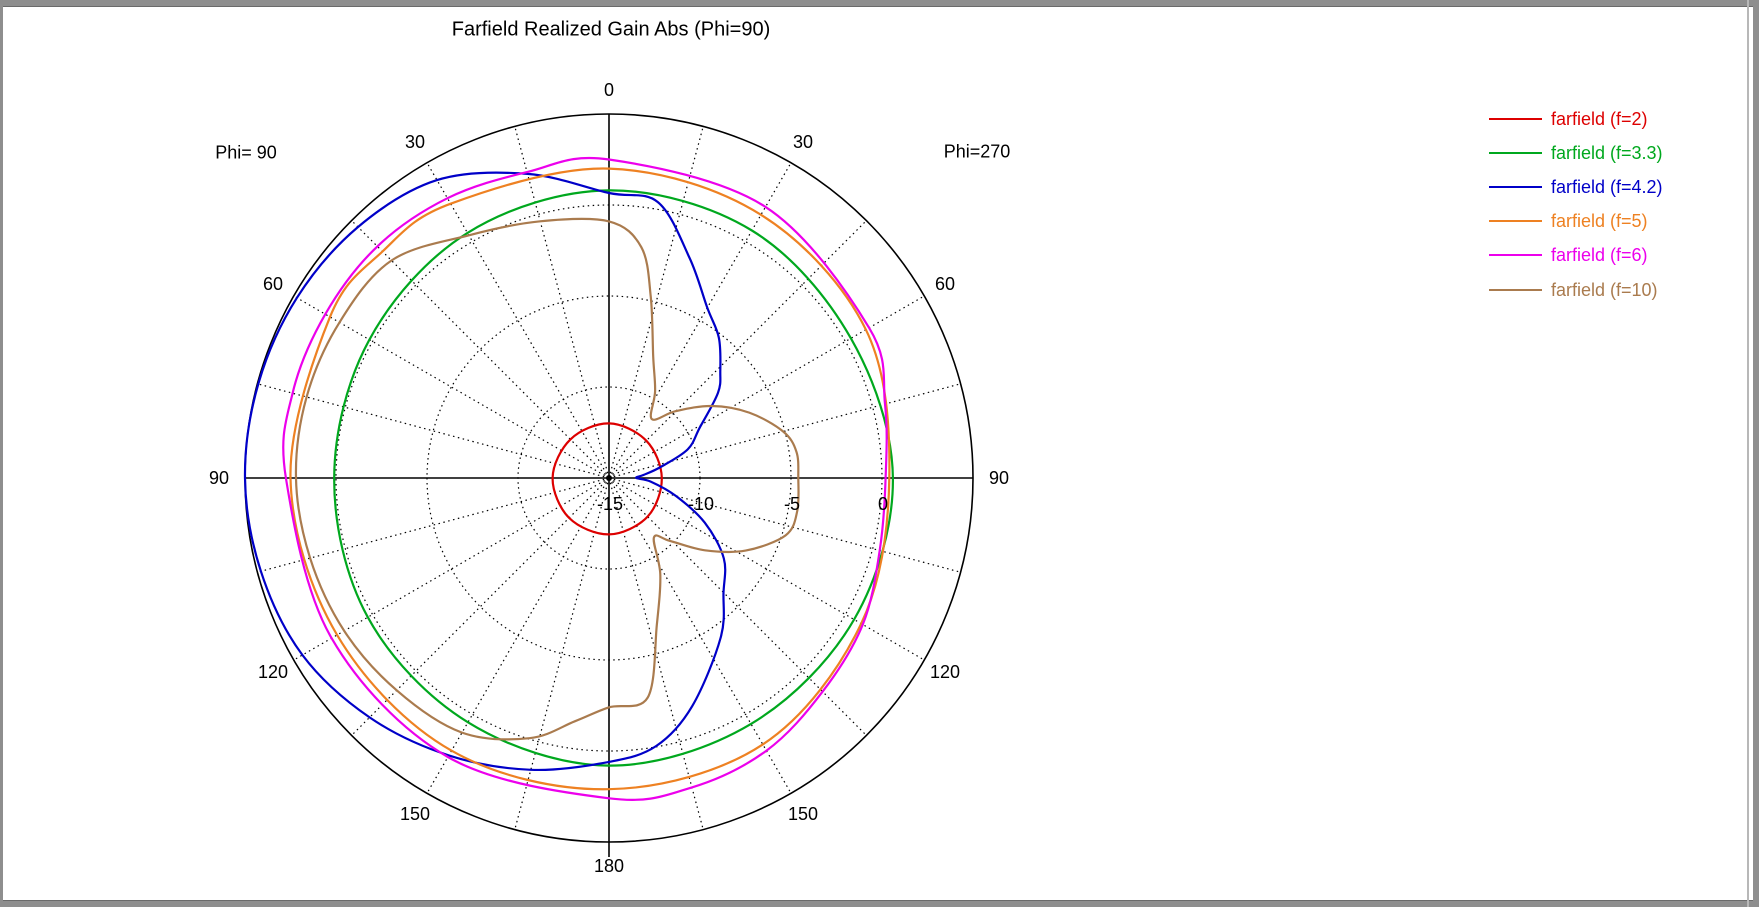  I want to click on legend-label: farfield (f=2), so click(1599, 119).